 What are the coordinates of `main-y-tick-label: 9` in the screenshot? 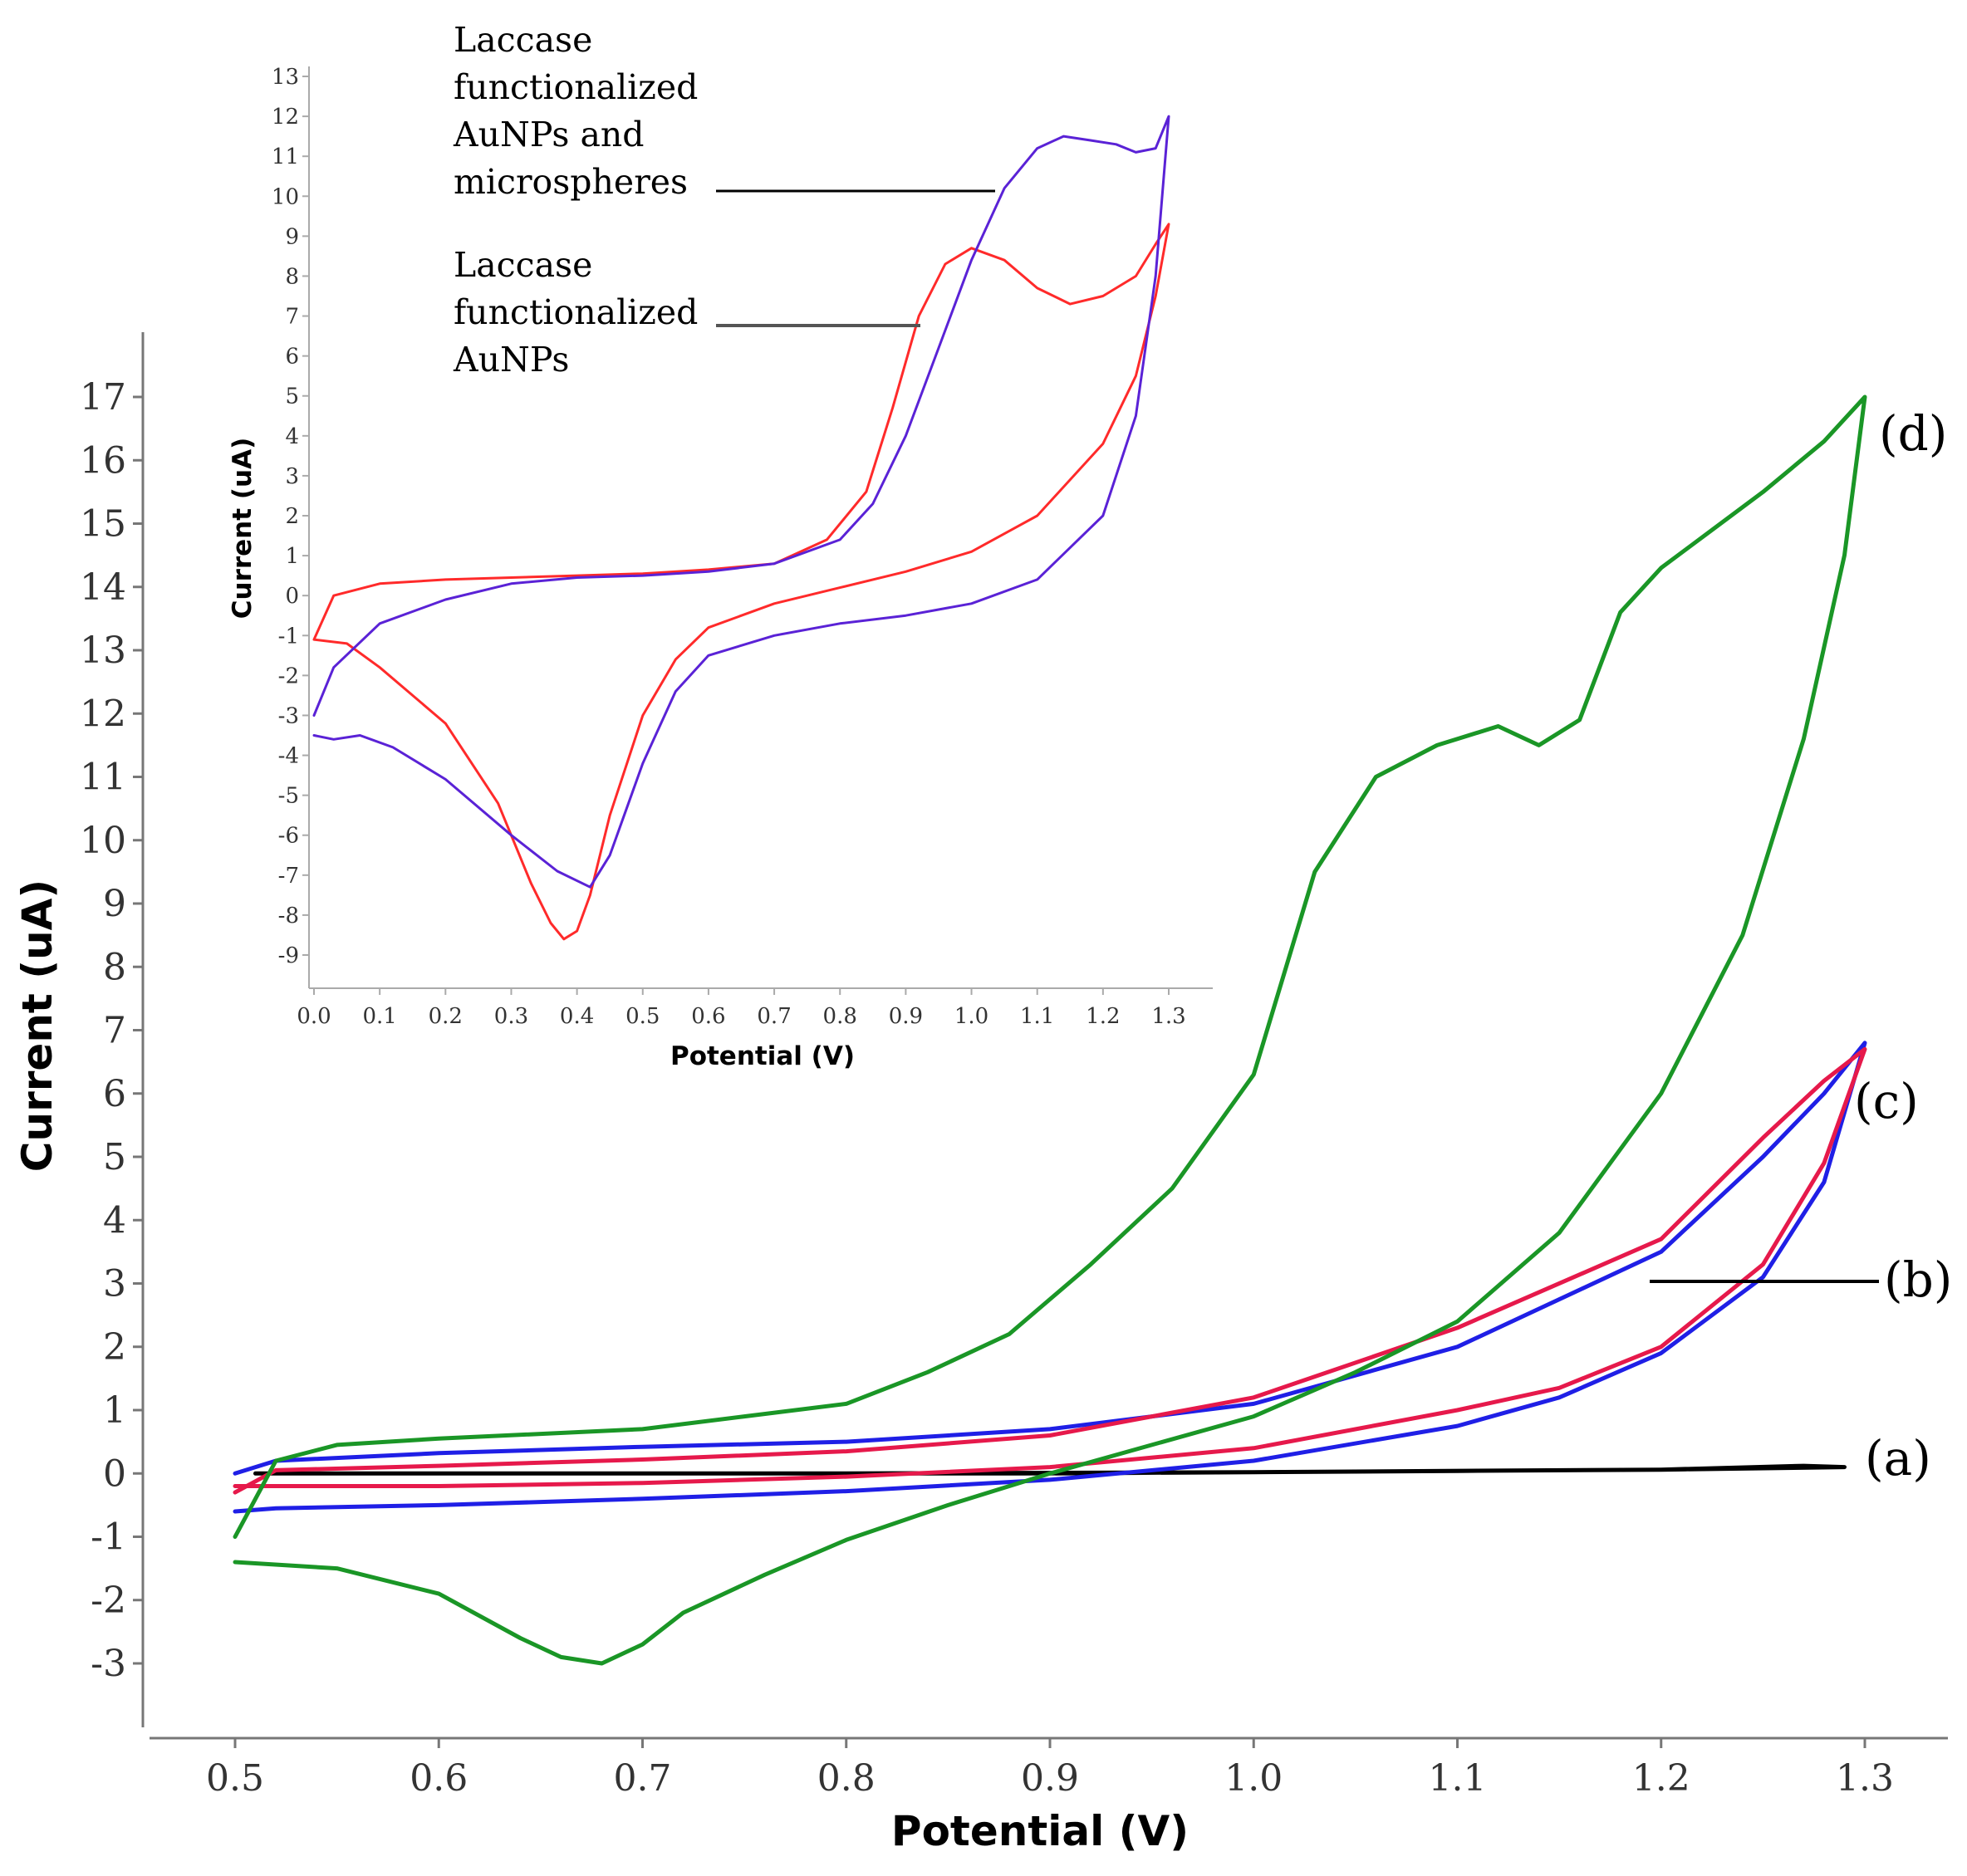 It's located at (115, 904).